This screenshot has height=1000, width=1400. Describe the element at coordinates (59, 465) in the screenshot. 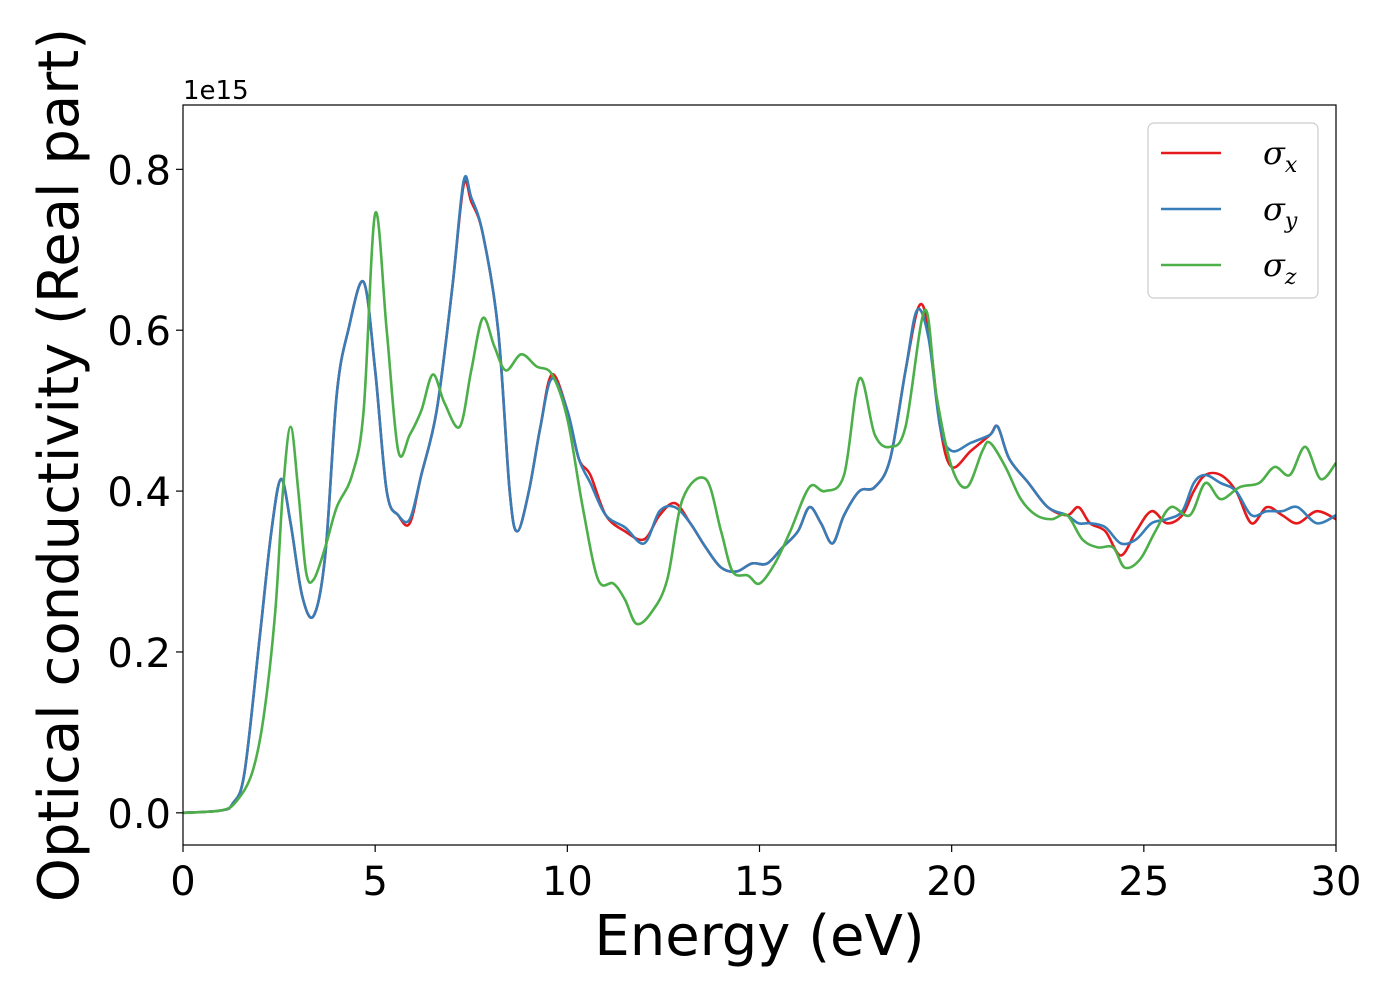

I see `y-axis-label: Optical conductivity (Real part)` at that location.